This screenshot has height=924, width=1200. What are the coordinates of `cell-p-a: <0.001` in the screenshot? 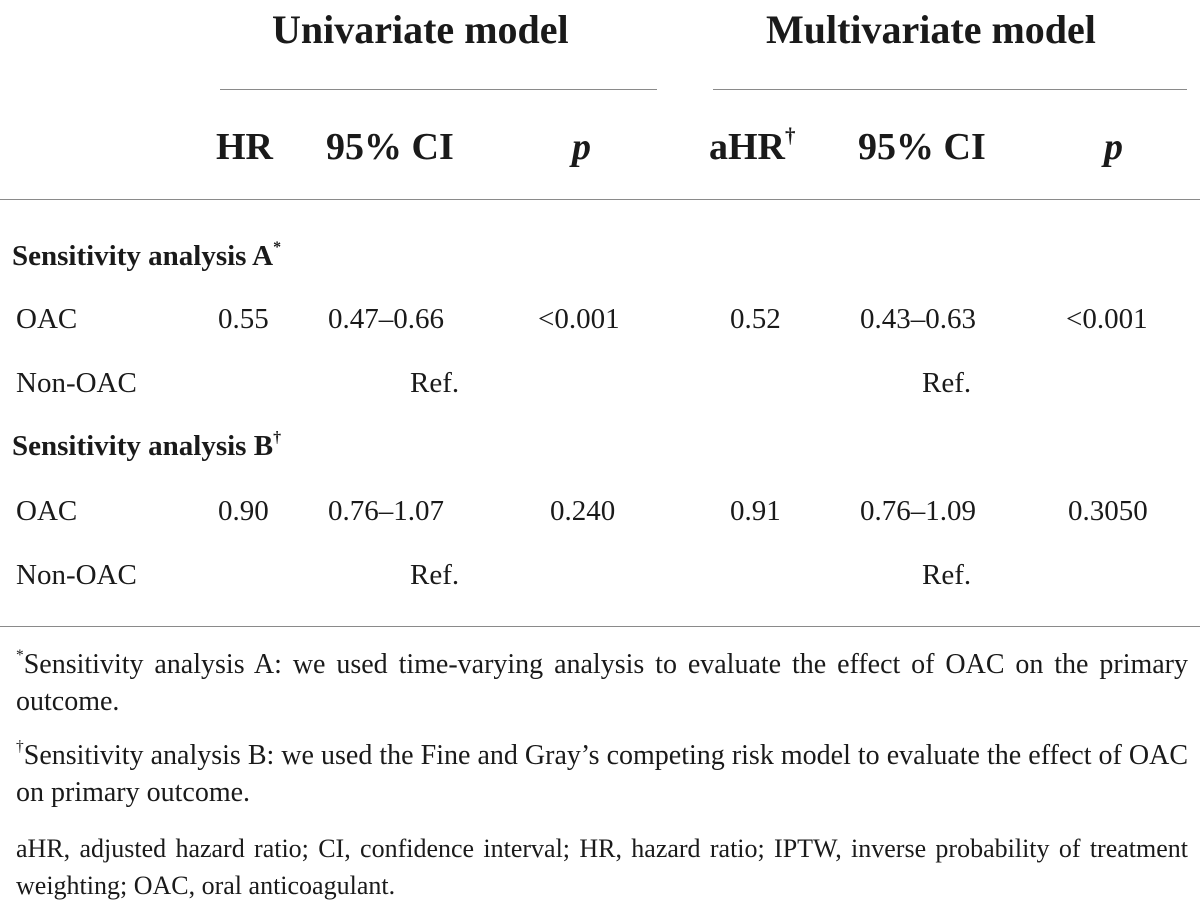 It's located at (579, 319).